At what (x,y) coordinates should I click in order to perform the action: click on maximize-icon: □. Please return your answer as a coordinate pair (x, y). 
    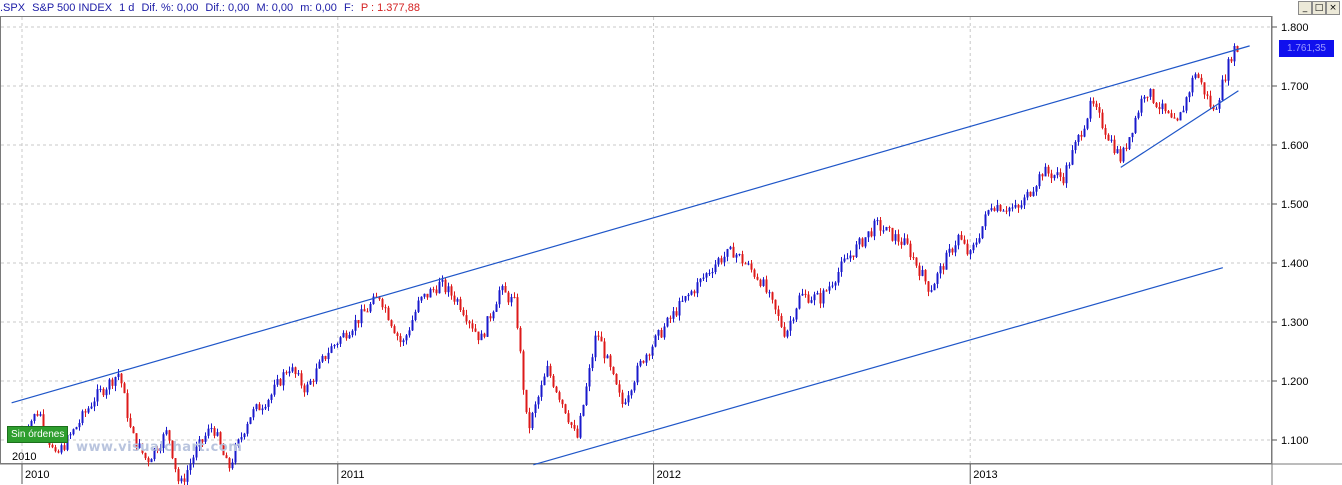
    Looking at the image, I should click on (1319, 8).